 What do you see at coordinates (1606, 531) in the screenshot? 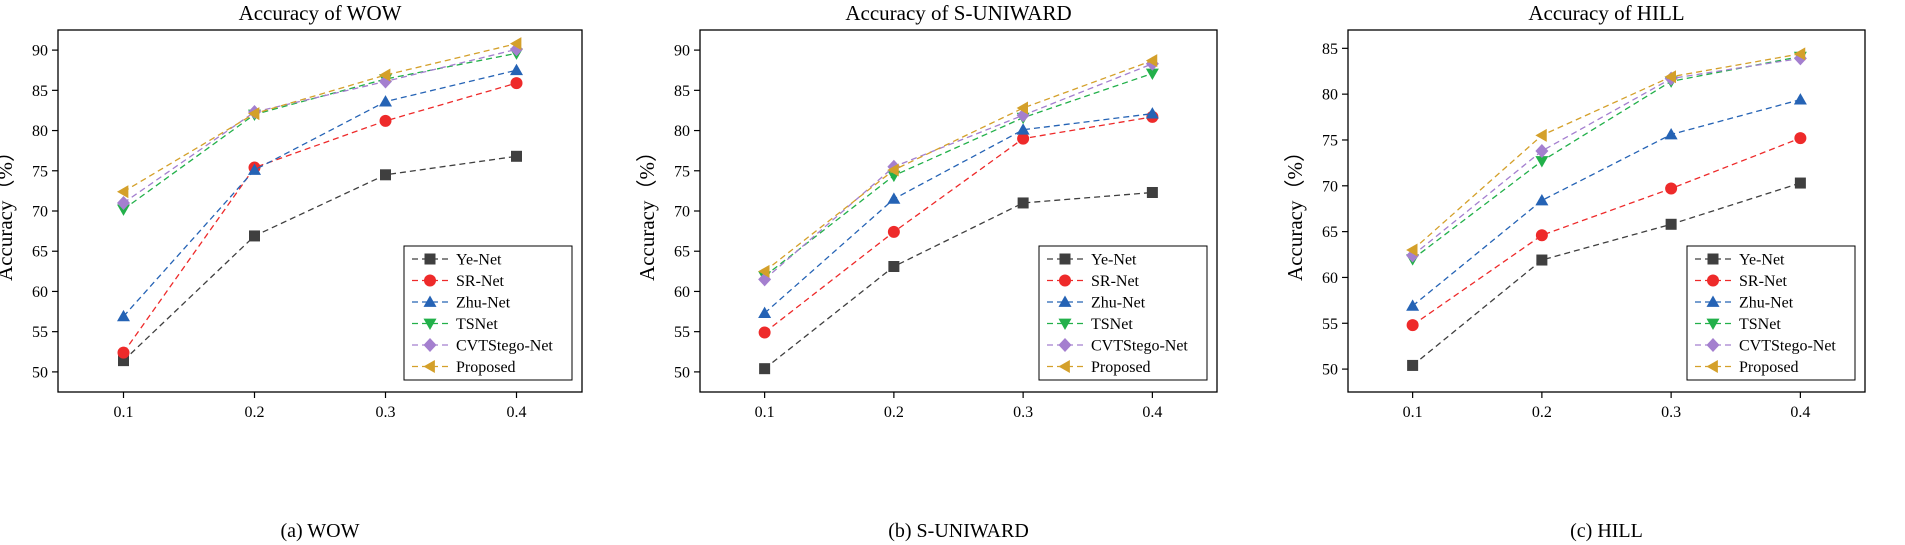
I see `chart-caption: (c) HILL` at bounding box center [1606, 531].